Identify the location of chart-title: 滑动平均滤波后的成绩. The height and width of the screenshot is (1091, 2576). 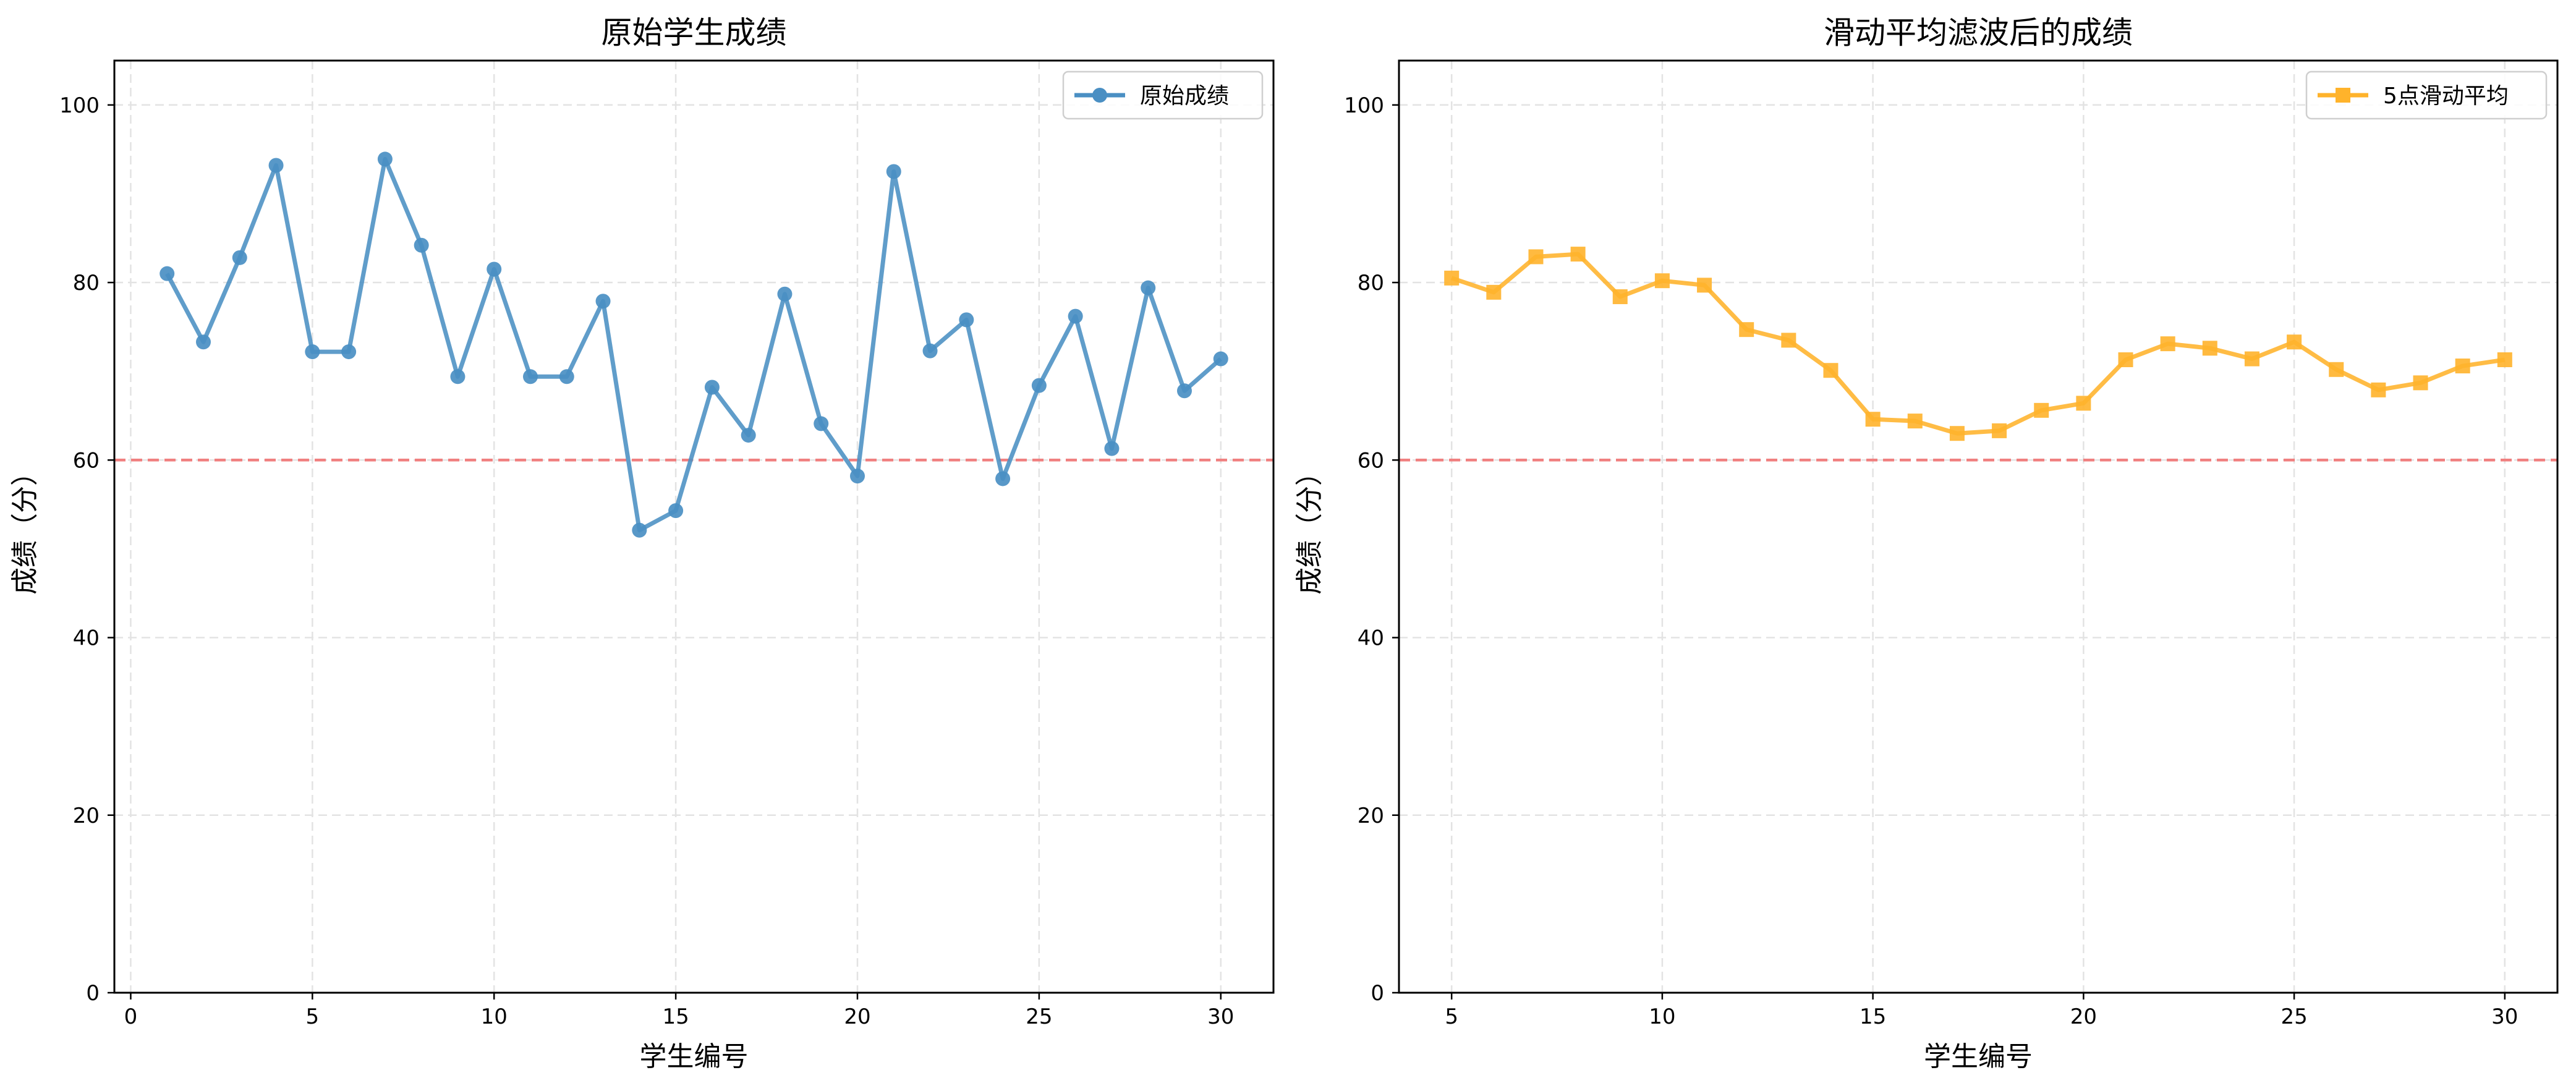
(1978, 33).